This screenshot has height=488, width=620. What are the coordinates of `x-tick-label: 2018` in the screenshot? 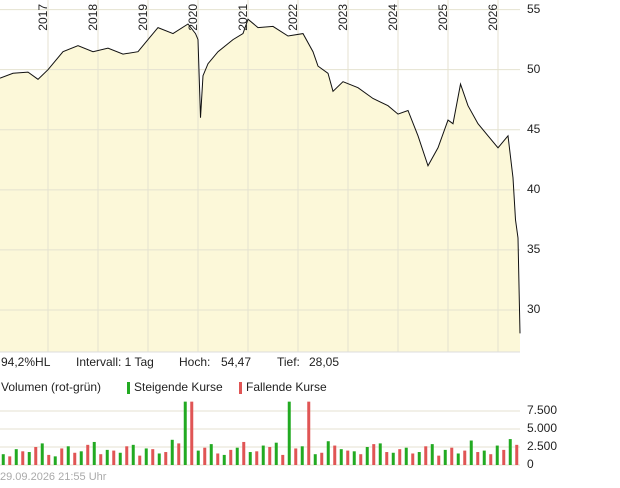 It's located at (93, 17).